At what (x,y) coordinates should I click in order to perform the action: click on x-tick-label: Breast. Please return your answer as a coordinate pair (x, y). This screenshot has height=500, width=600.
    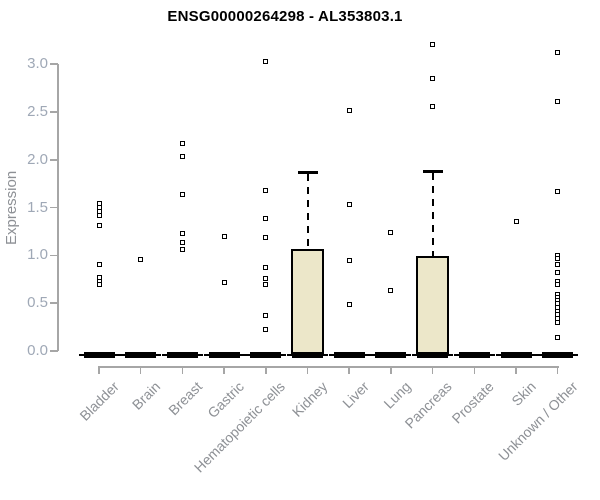
    Looking at the image, I should click on (185, 398).